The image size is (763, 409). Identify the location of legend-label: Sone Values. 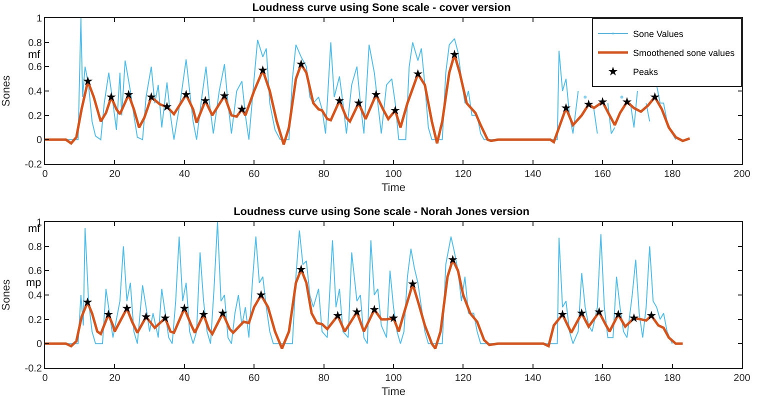
(658, 34).